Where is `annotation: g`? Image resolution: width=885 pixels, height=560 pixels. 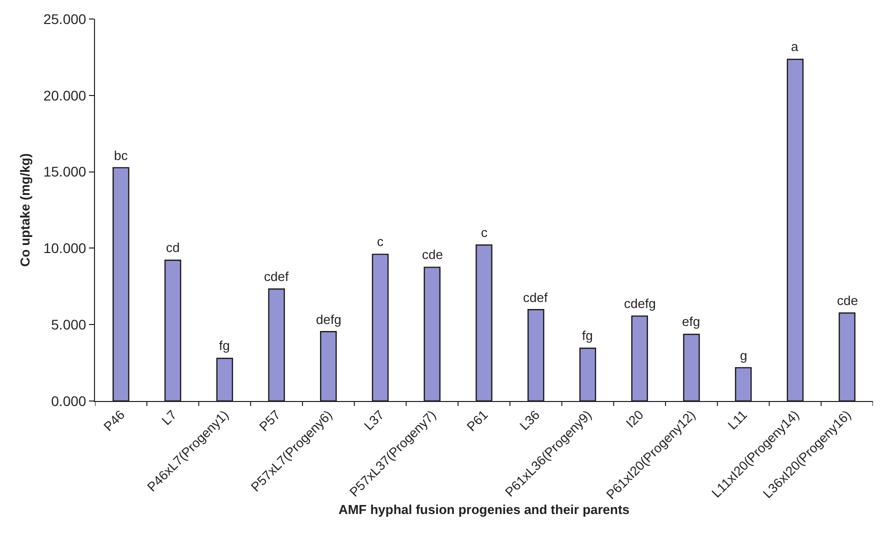 annotation: g is located at coordinates (744, 355).